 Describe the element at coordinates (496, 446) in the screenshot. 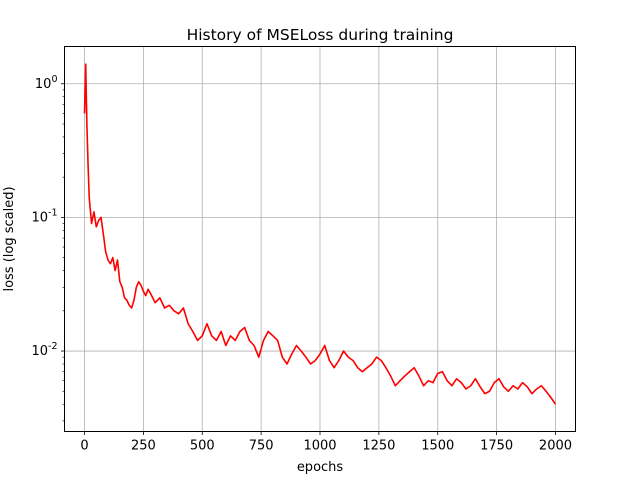

I see `x-tick-label: 1750` at that location.